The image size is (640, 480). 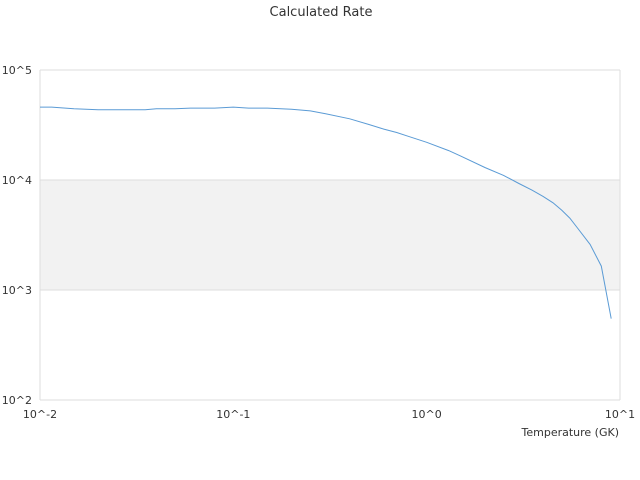 What do you see at coordinates (17, 290) in the screenshot?
I see `y-tick-label: 10^3` at bounding box center [17, 290].